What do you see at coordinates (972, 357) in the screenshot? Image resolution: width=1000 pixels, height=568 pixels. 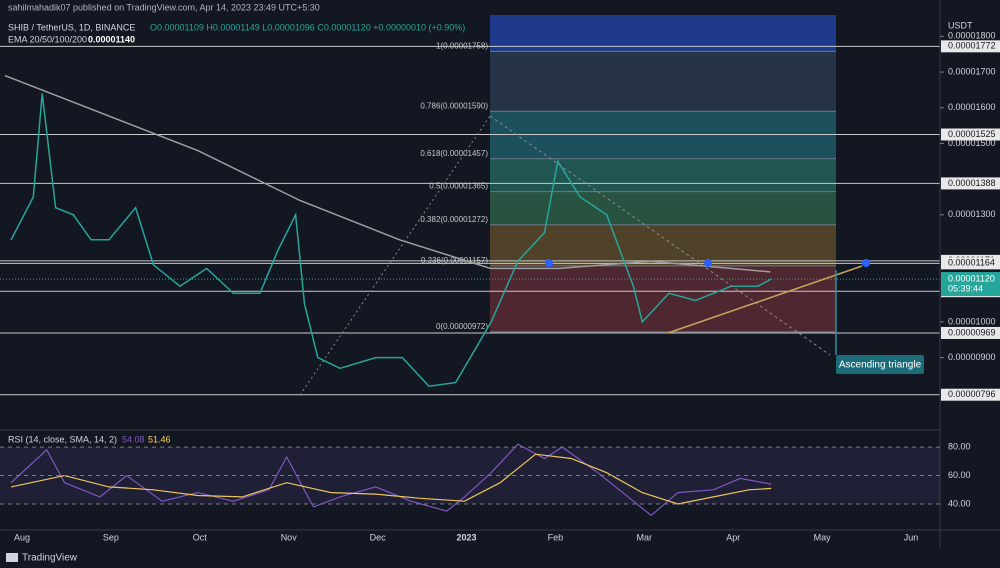 I see `y-tick-label: 0.00000900` at bounding box center [972, 357].